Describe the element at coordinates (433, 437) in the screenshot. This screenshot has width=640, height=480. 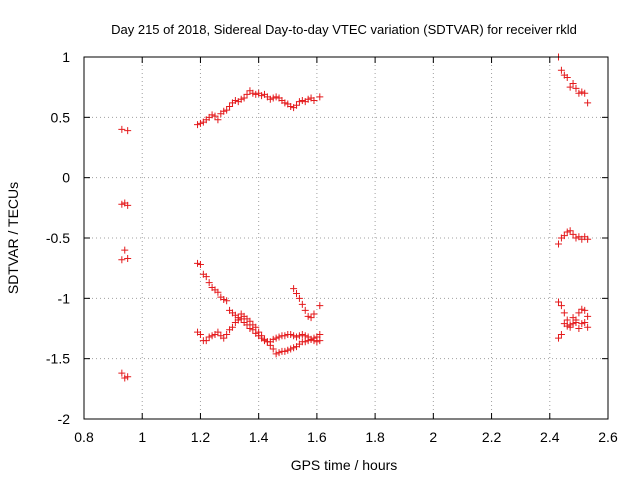
I see `x-tick-label: 2` at that location.